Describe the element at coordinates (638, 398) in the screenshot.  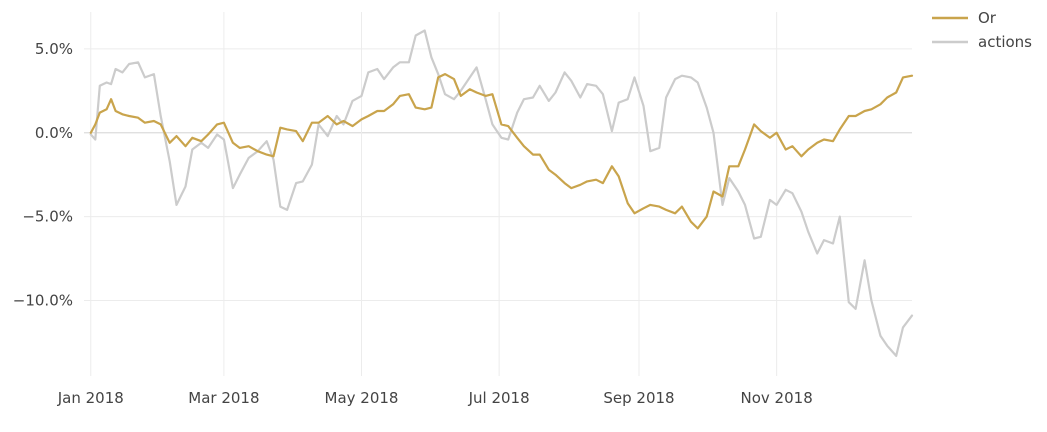
I see `x-tick-label: Sep 2018` at that location.